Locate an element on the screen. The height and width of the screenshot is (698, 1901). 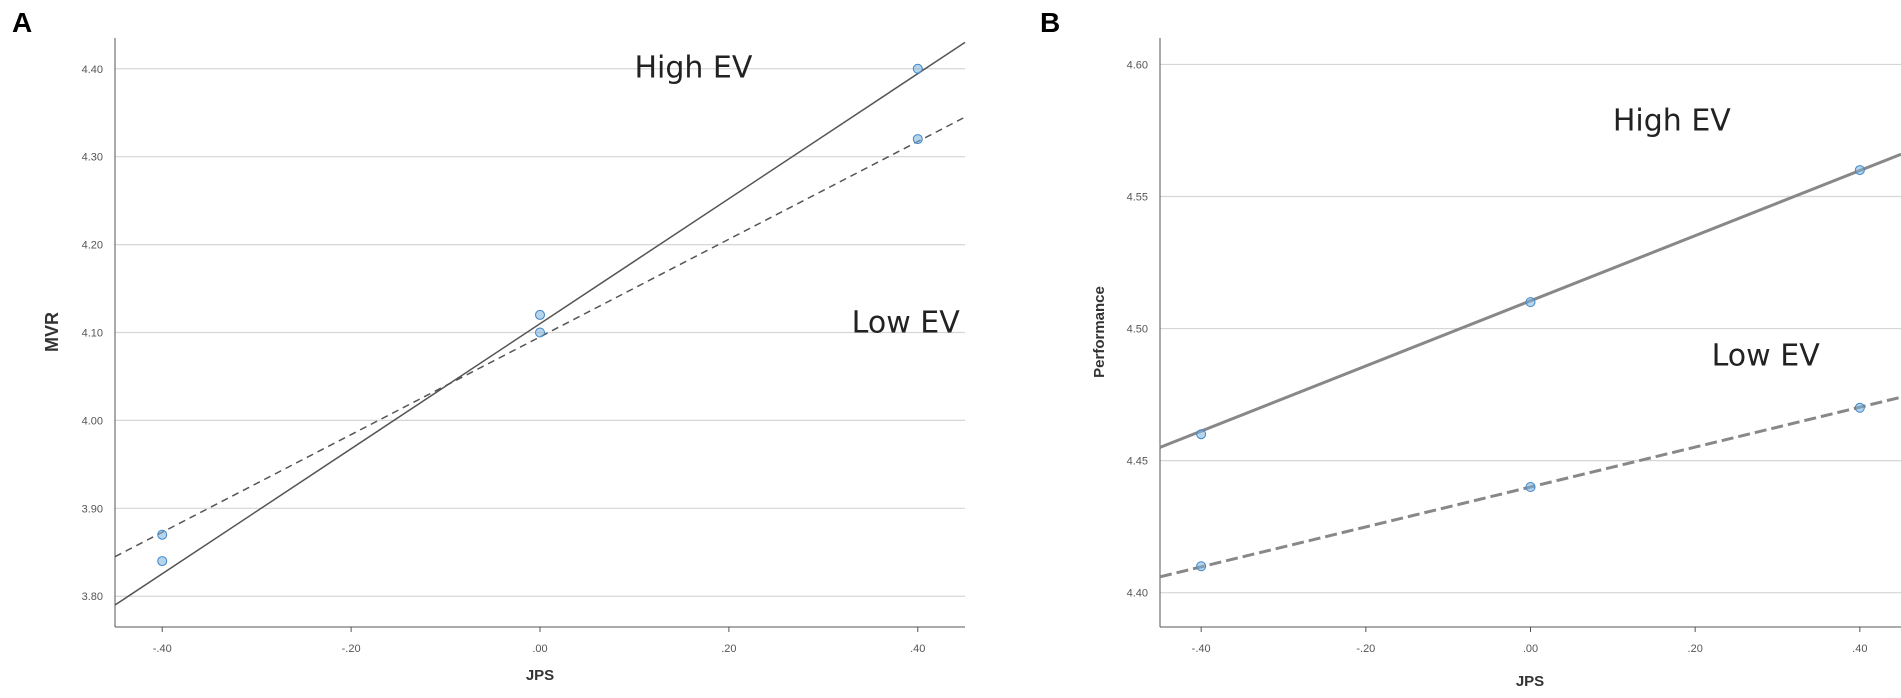
y-tick-label: 4.30 is located at coordinates (92, 158).